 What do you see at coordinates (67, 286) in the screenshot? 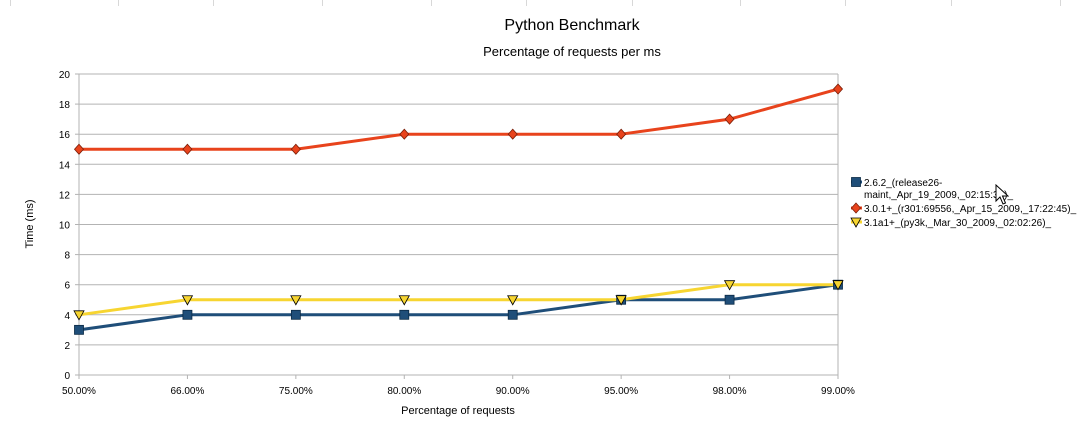
I see `y-tick-label: 6` at bounding box center [67, 286].